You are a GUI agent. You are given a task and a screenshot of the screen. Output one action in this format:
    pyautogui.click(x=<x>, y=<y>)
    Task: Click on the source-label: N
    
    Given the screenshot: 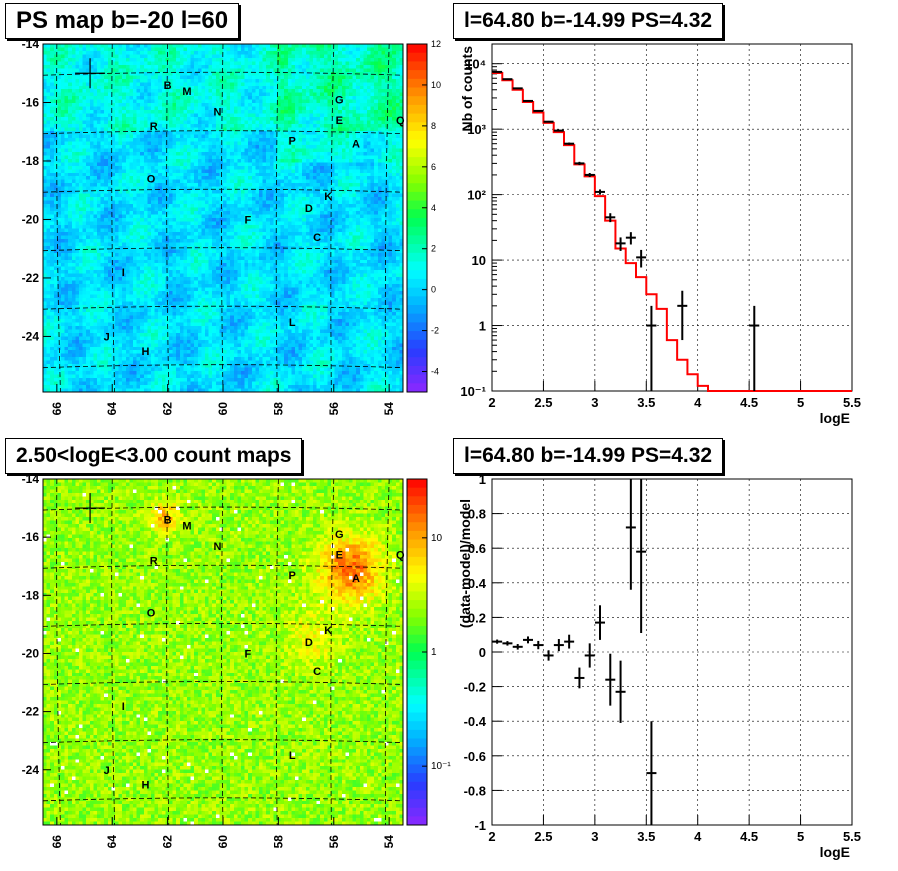 What is the action you would take?
    pyautogui.click(x=217, y=547)
    